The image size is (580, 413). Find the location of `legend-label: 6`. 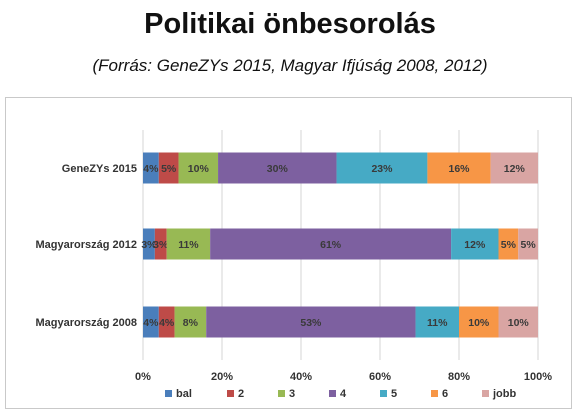

legend-label: 6 is located at coordinates (445, 394).